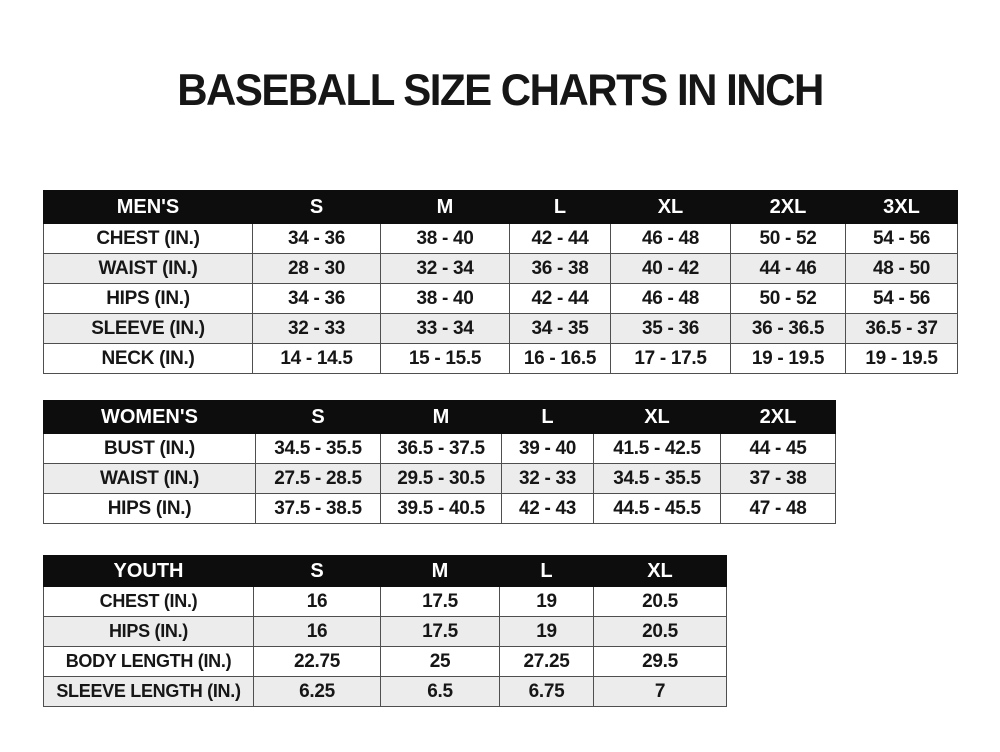 The height and width of the screenshot is (752, 1000). What do you see at coordinates (148, 571) in the screenshot?
I see `table-title: YOUTH` at bounding box center [148, 571].